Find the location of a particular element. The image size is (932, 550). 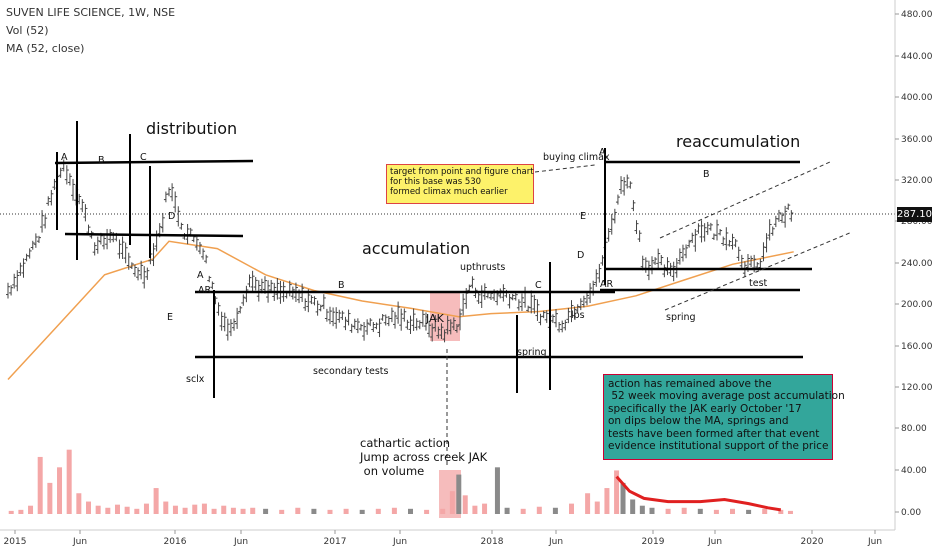

y-tick-label: 80.00 is located at coordinates (914, 429).